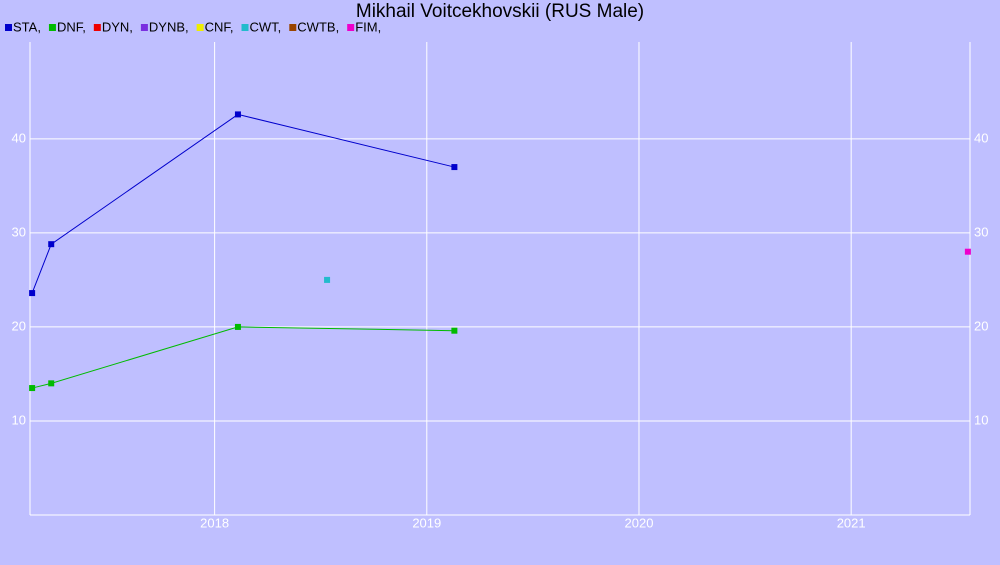 The image size is (1000, 565). I want to click on y-tick-label: 20, so click(19, 325).